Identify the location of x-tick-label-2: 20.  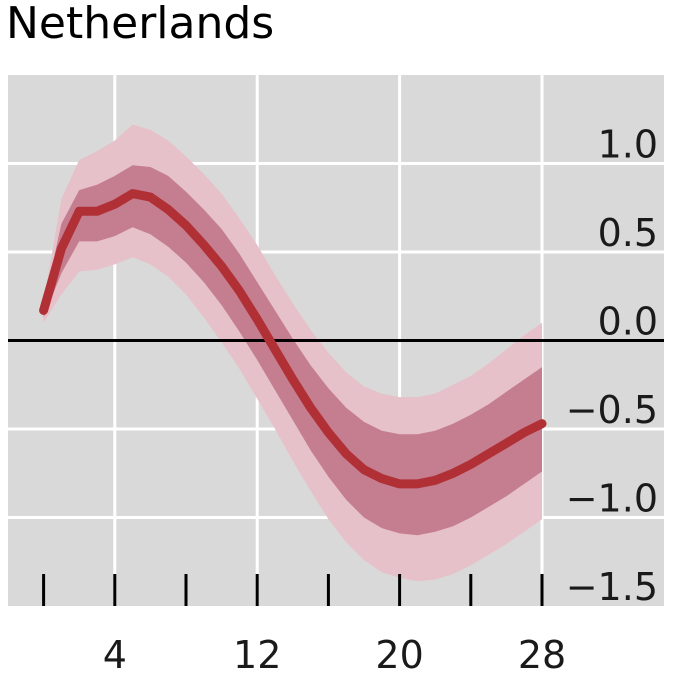
(399, 655).